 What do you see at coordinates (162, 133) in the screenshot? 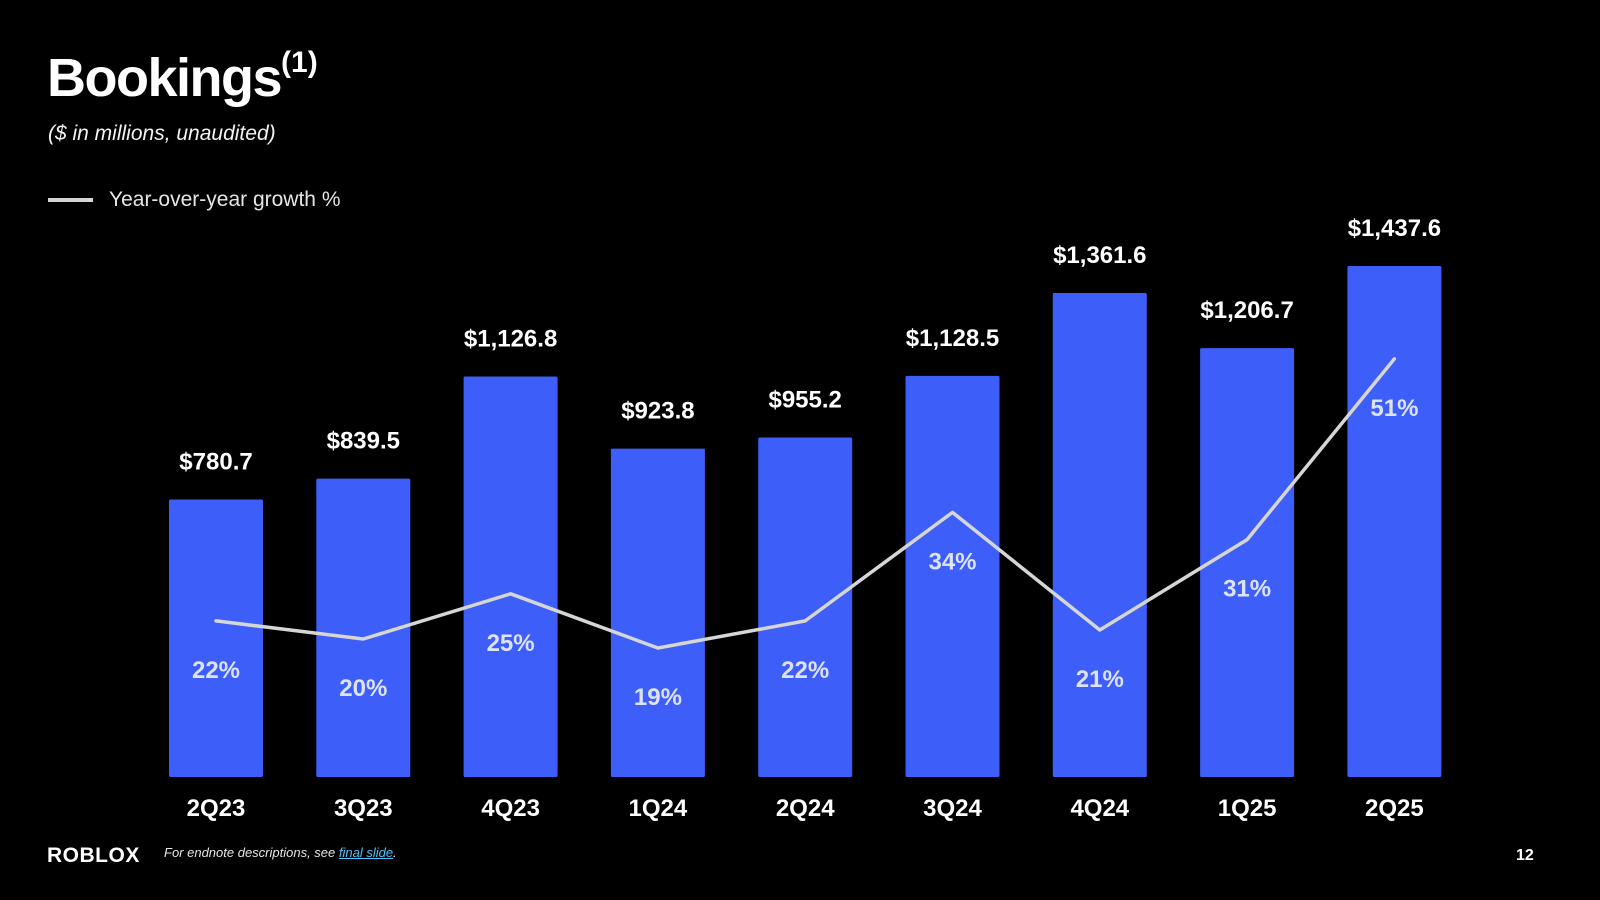
I see `page-subtitle: ($ in millions, unaudited)` at bounding box center [162, 133].